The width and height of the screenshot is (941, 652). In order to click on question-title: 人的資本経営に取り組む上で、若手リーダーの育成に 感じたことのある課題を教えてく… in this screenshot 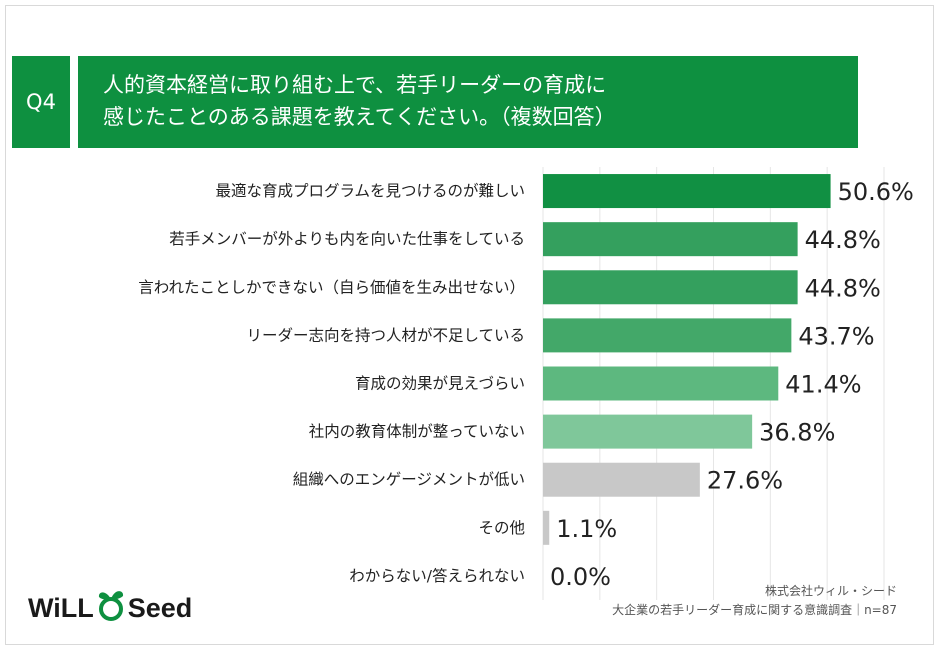, I will do `click(468, 102)`.